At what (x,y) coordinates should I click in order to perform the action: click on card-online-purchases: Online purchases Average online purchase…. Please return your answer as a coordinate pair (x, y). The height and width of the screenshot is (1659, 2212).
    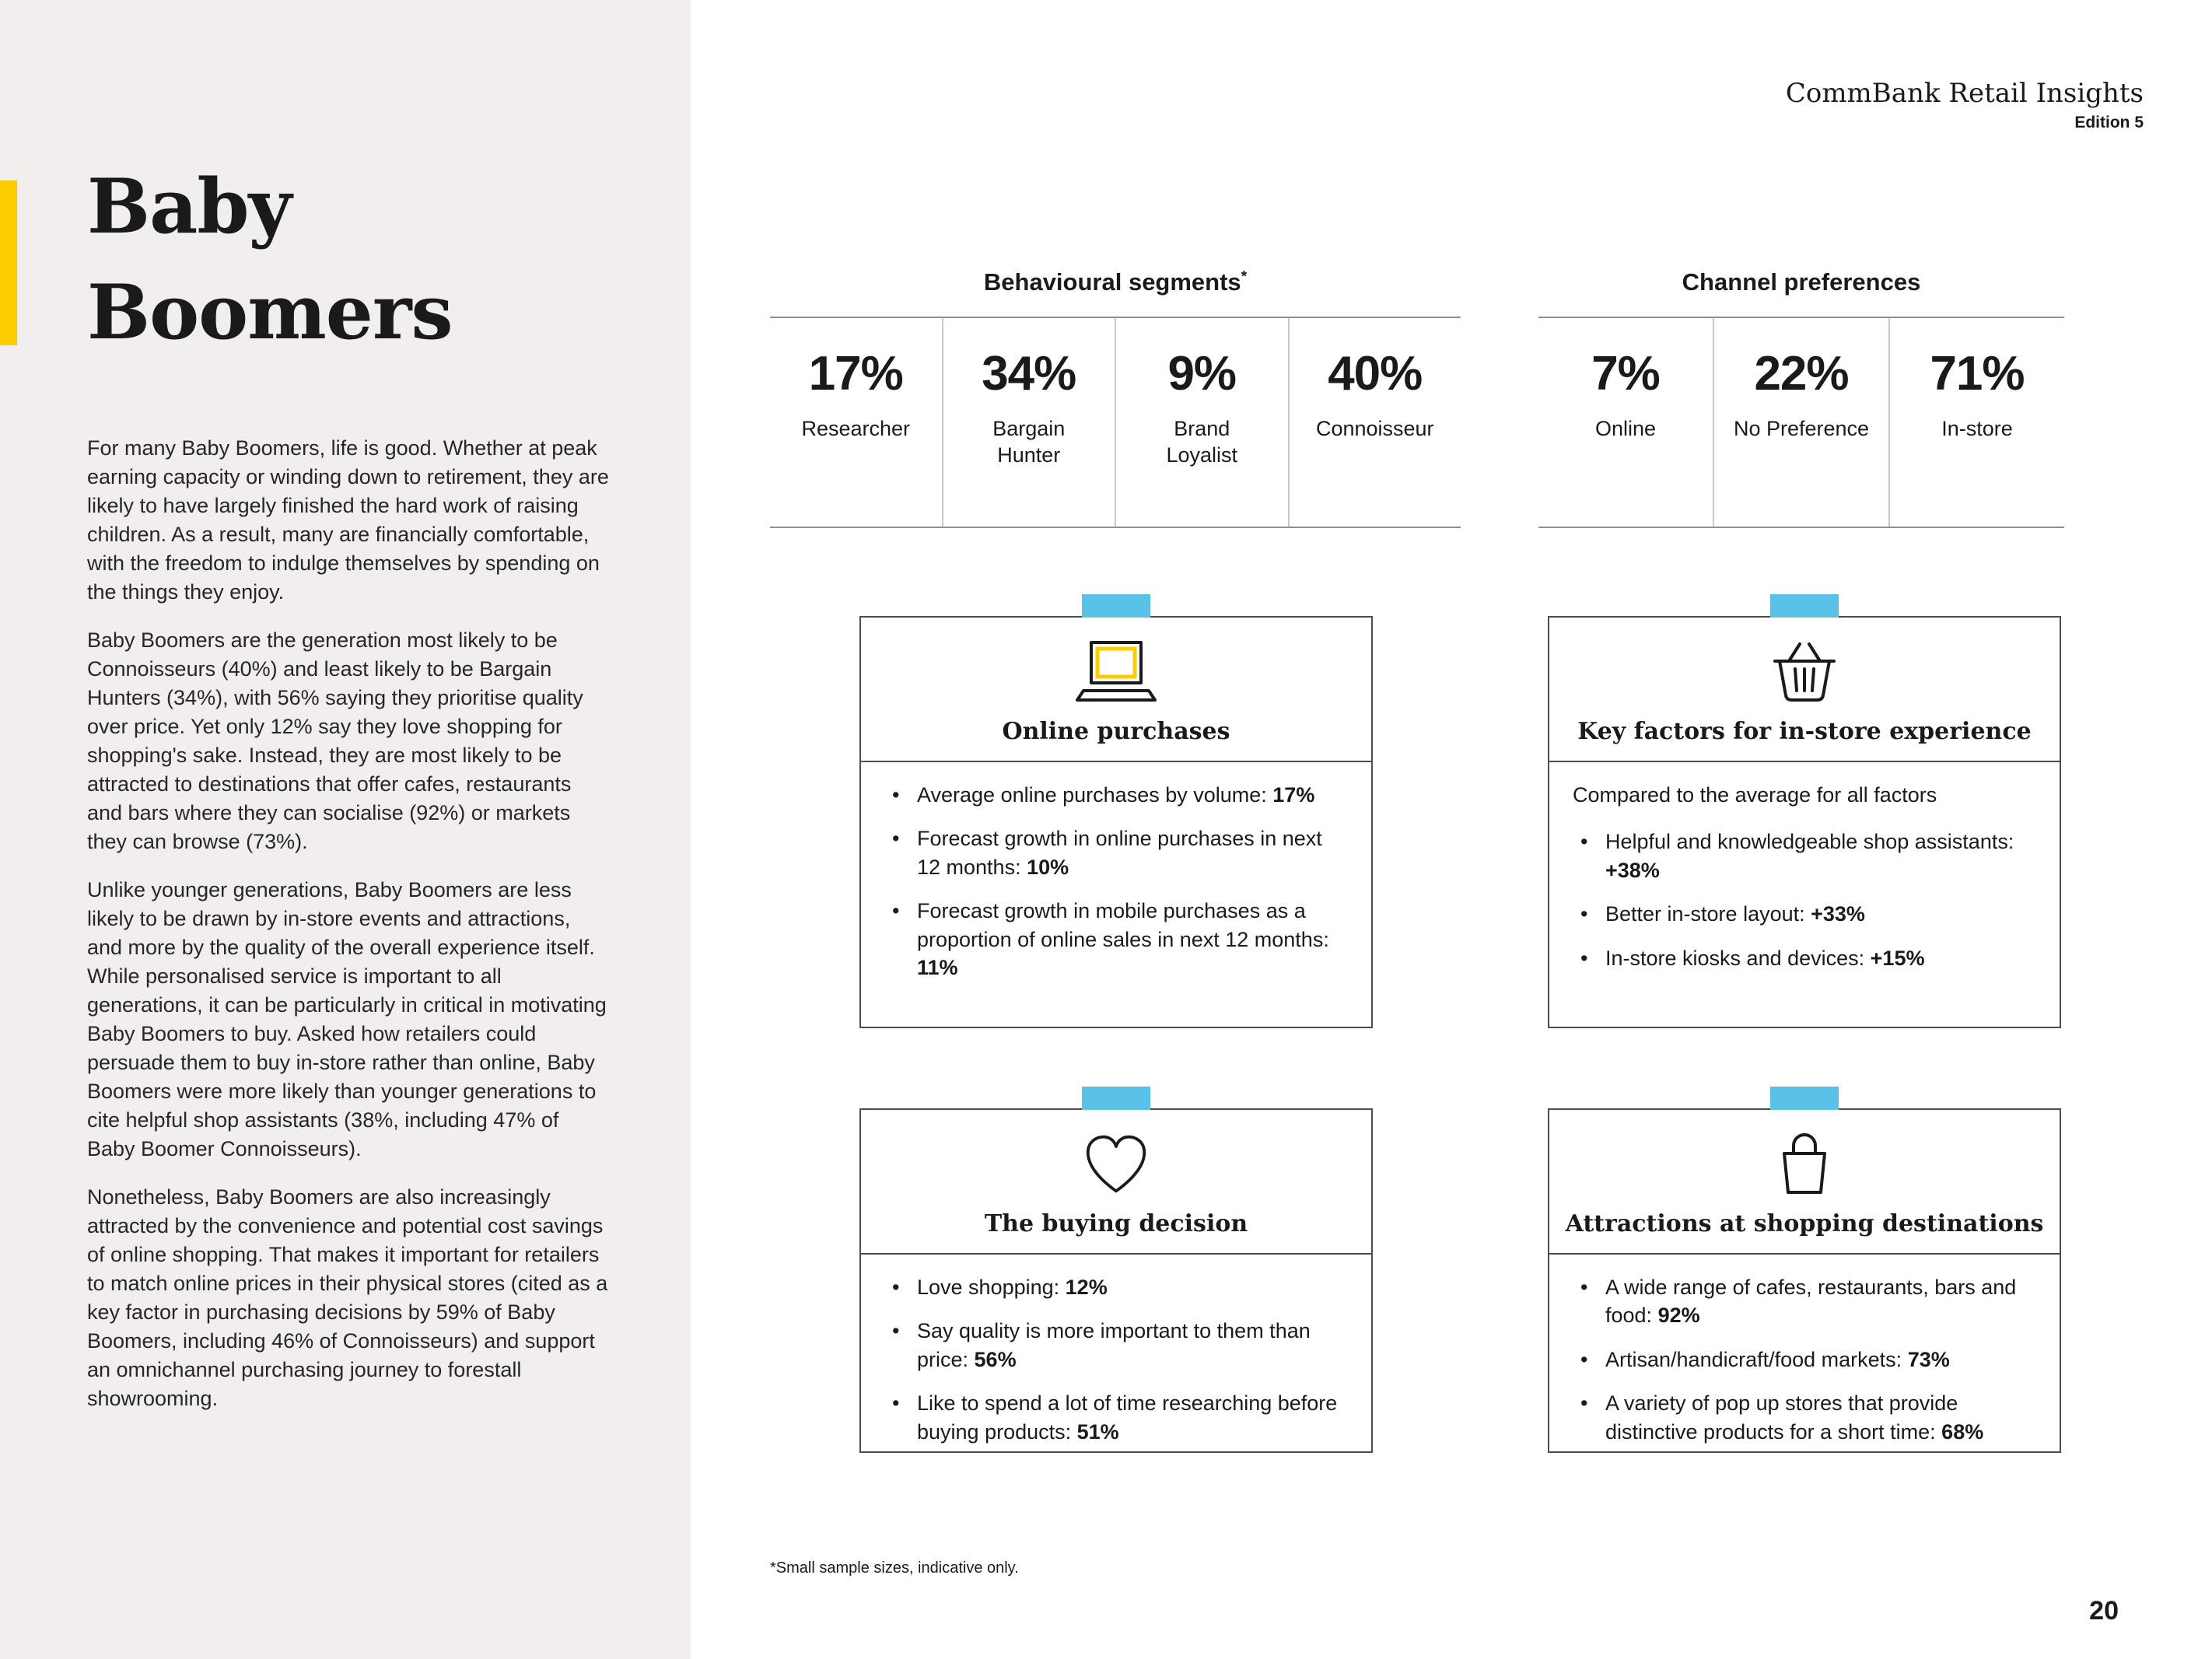
    Looking at the image, I should click on (1116, 811).